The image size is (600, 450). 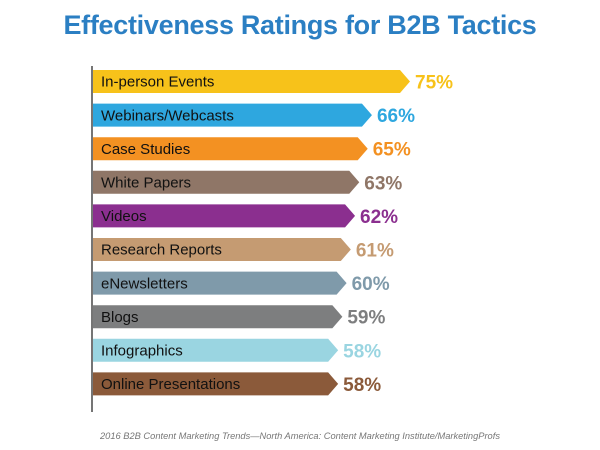 I want to click on category-label: Case Studies, so click(x=145, y=149).